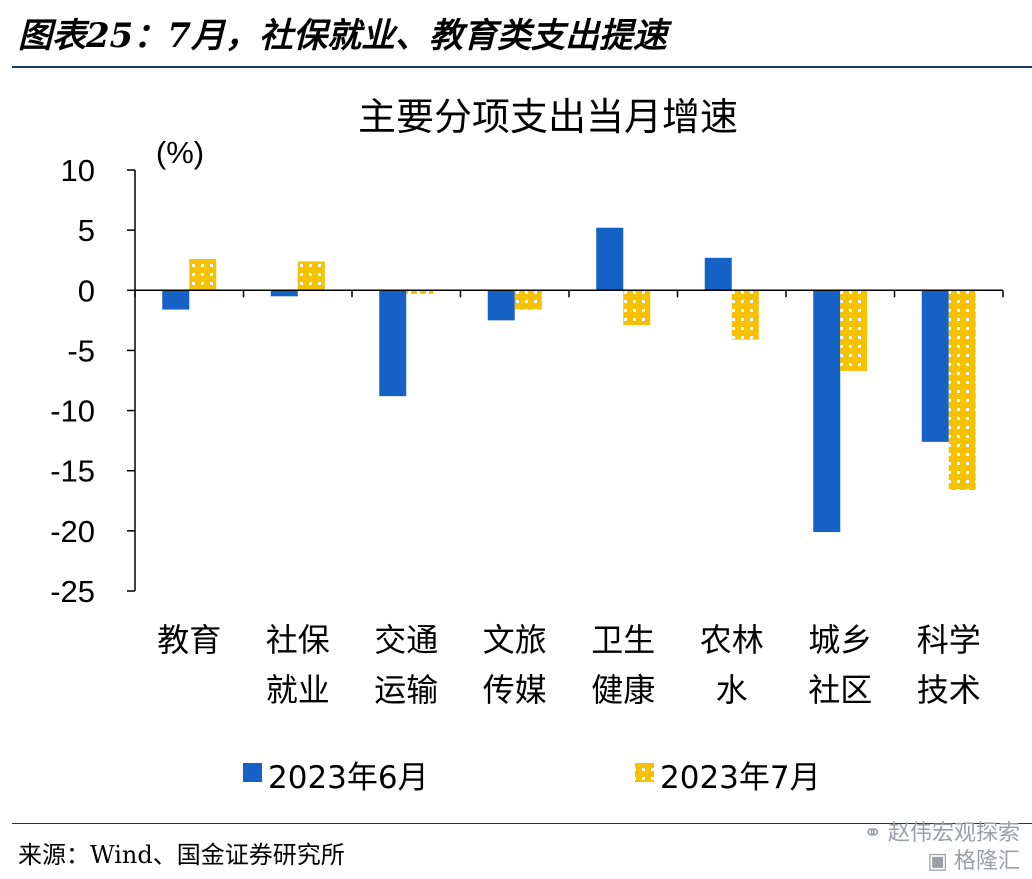  What do you see at coordinates (348, 778) in the screenshot?
I see `legend-label: 2023年6月` at bounding box center [348, 778].